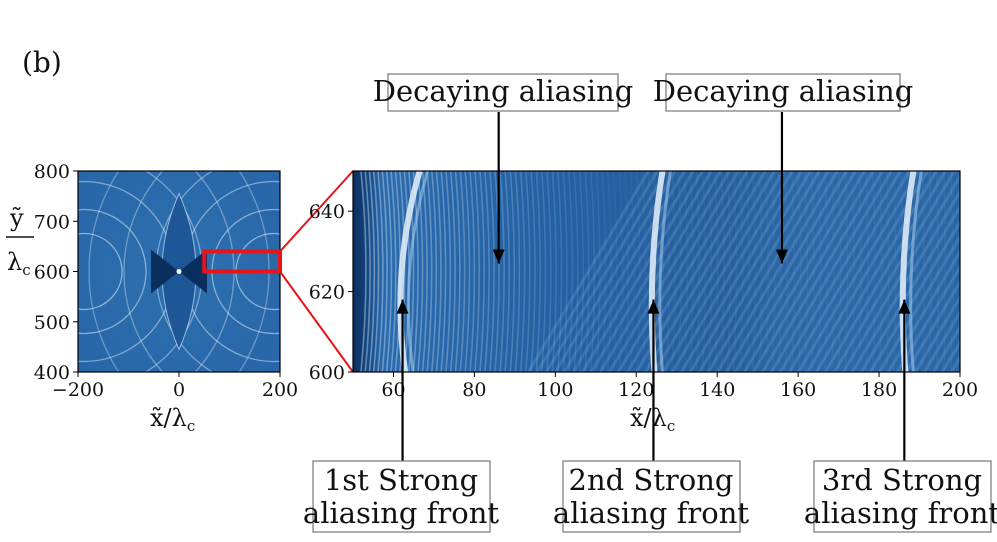  What do you see at coordinates (900, 513) in the screenshot?
I see `annotation-text-line2: aliasing front` at bounding box center [900, 513].